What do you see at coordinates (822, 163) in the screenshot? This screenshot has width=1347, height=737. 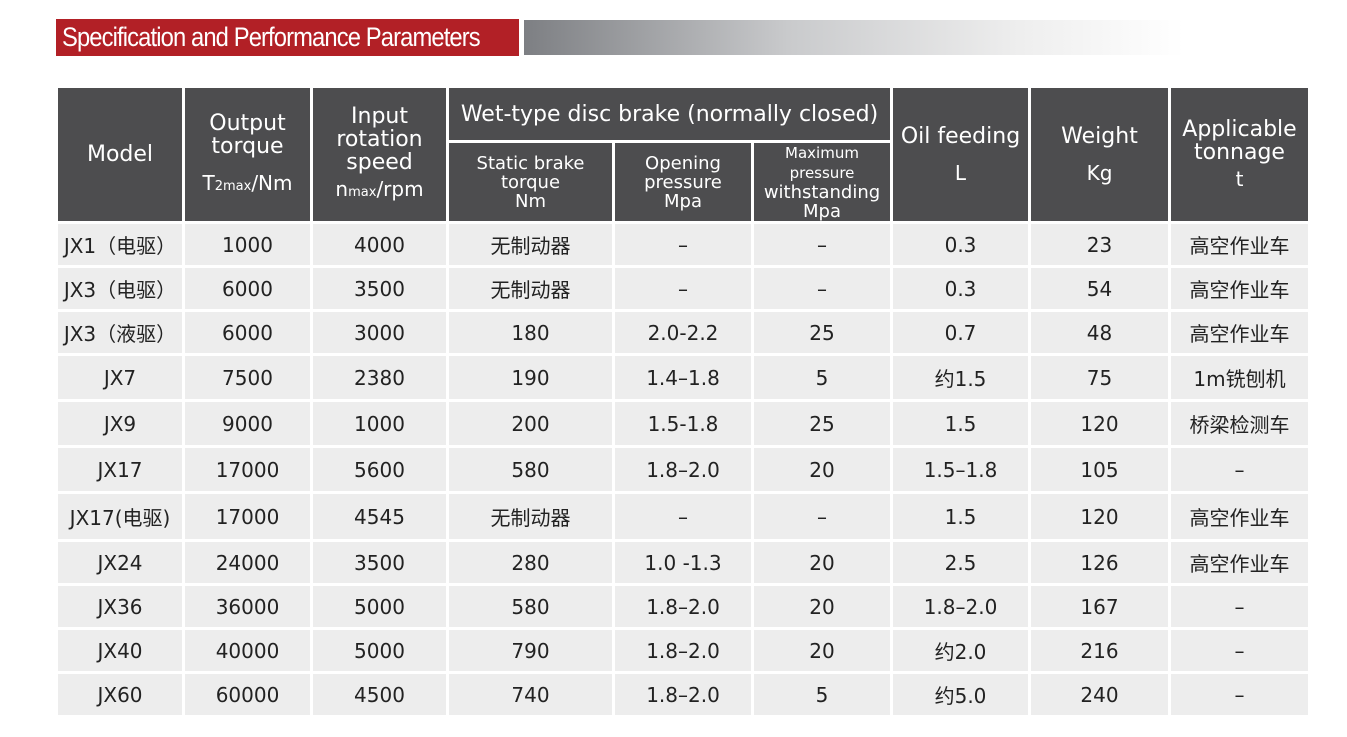 I see `header-label: Maximum pressure` at bounding box center [822, 163].